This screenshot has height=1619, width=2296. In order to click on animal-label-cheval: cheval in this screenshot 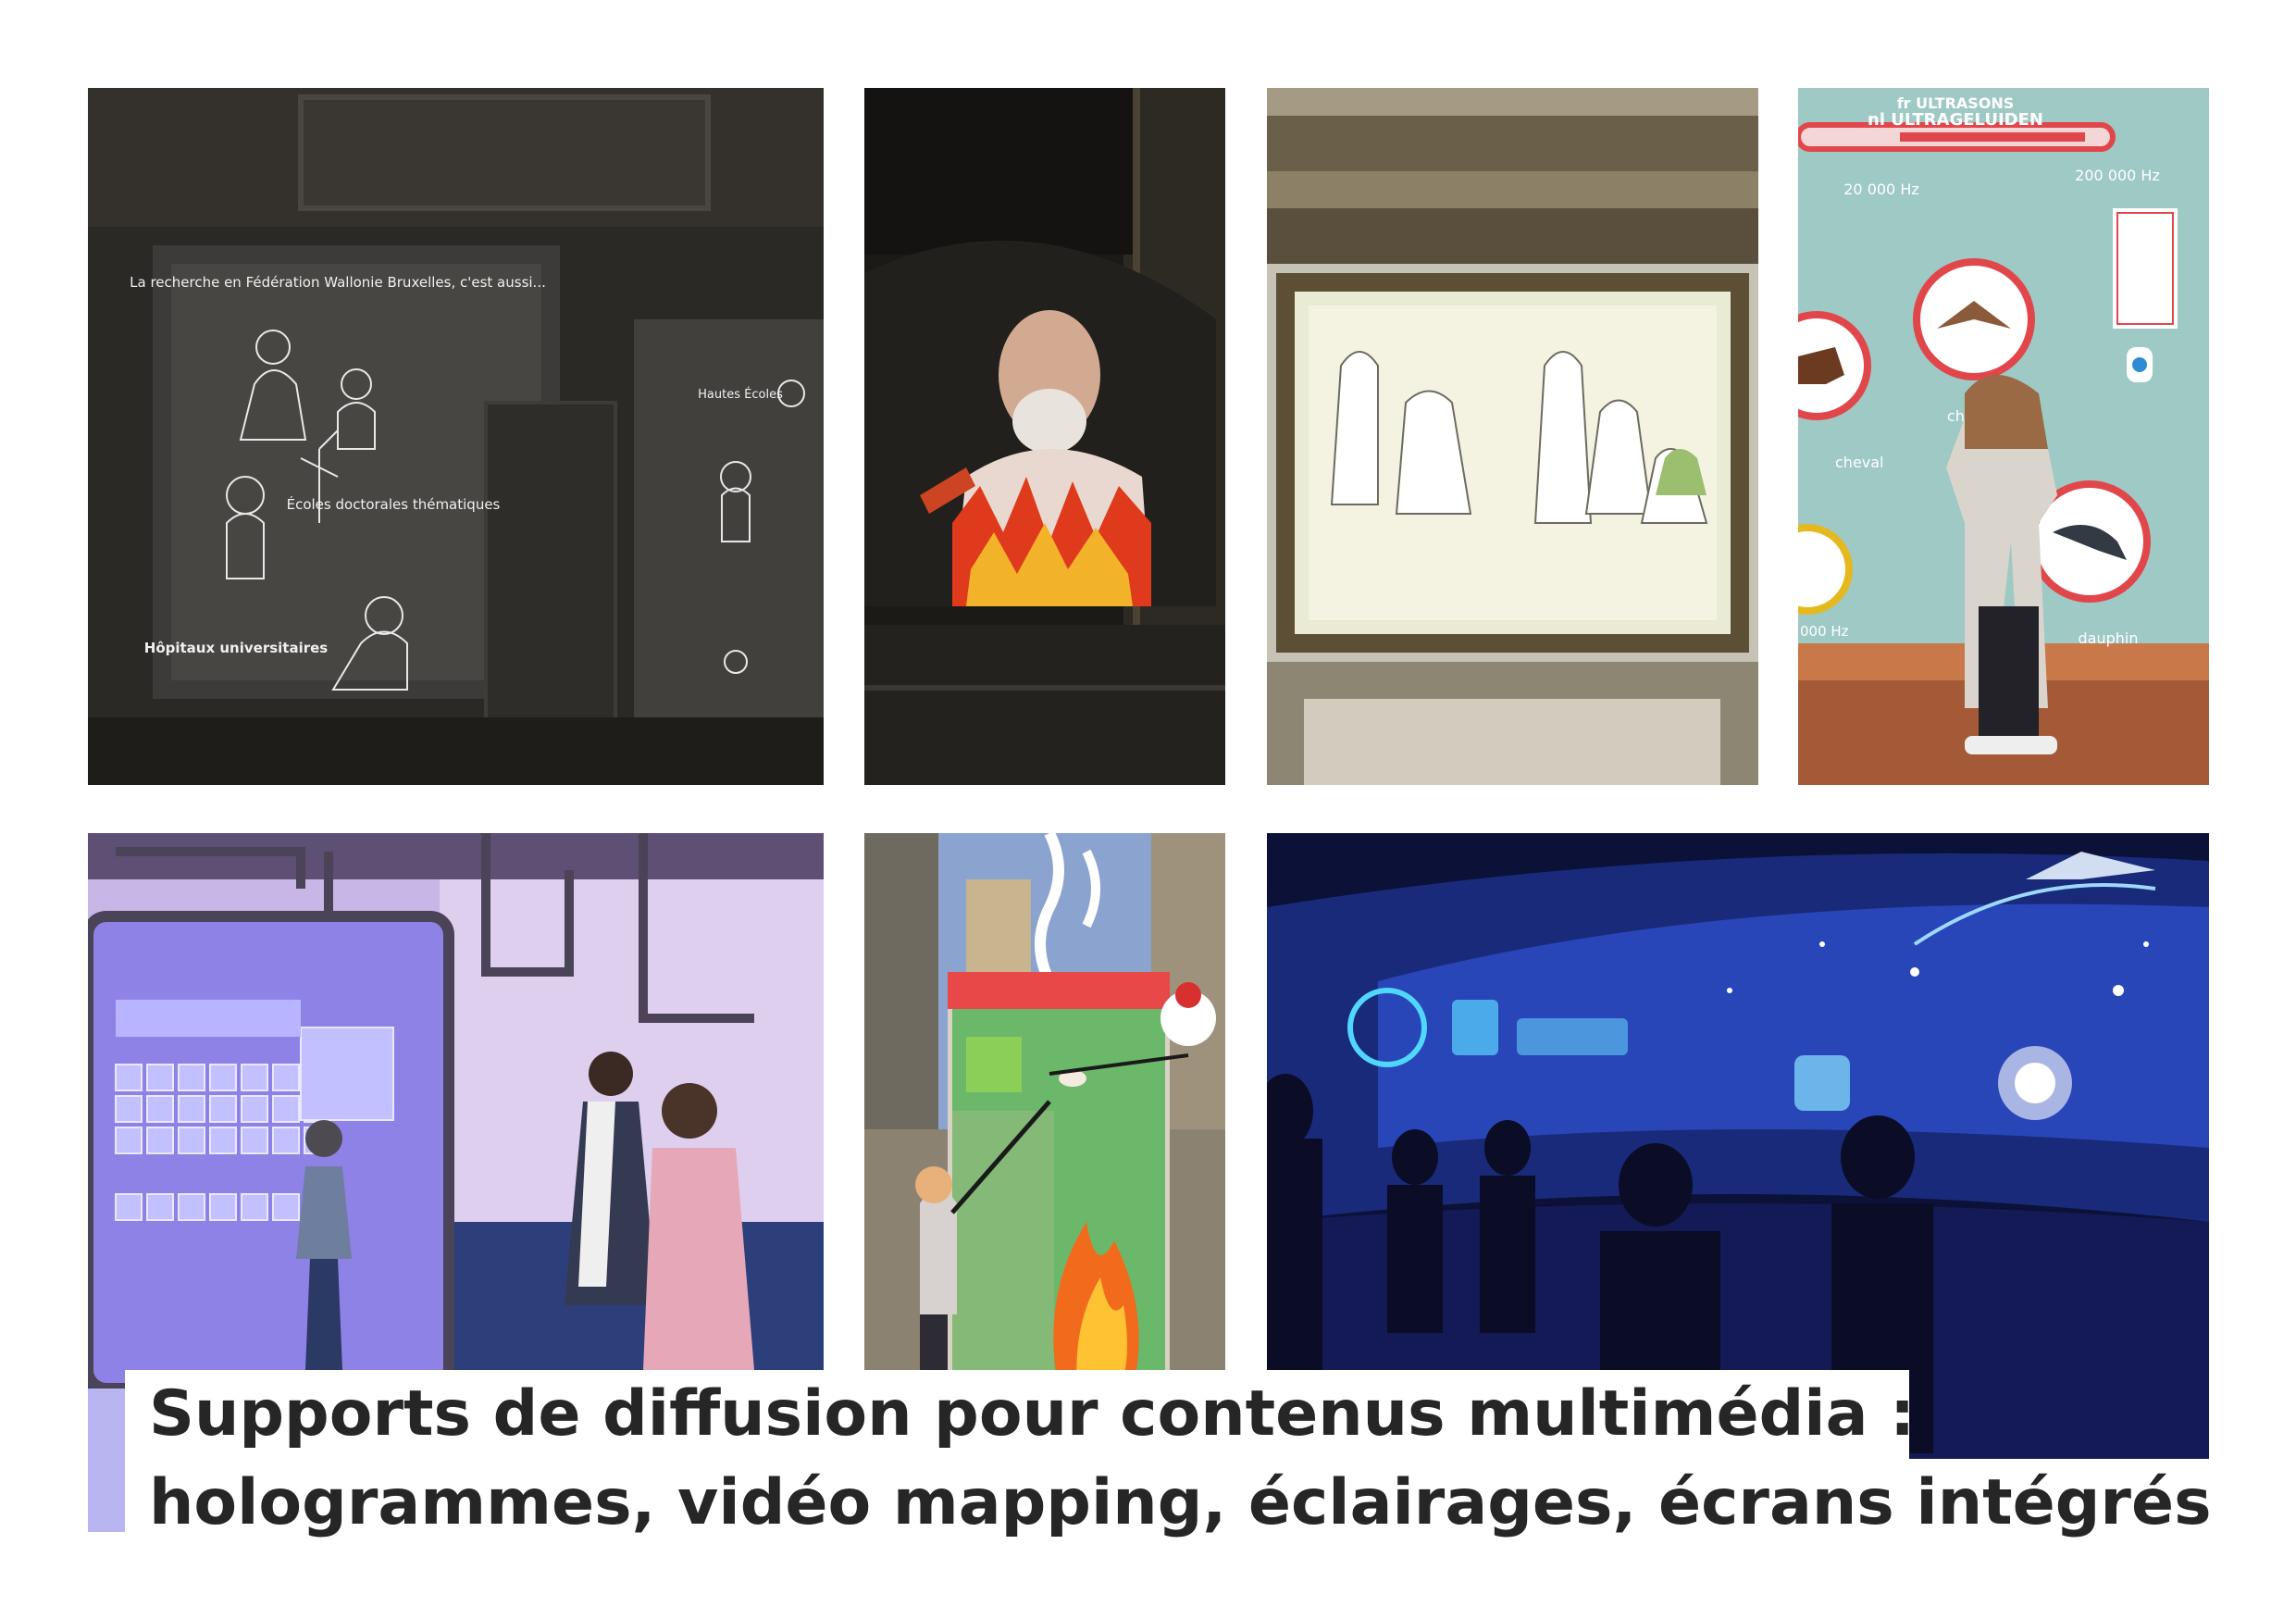, I will do `click(1860, 463)`.